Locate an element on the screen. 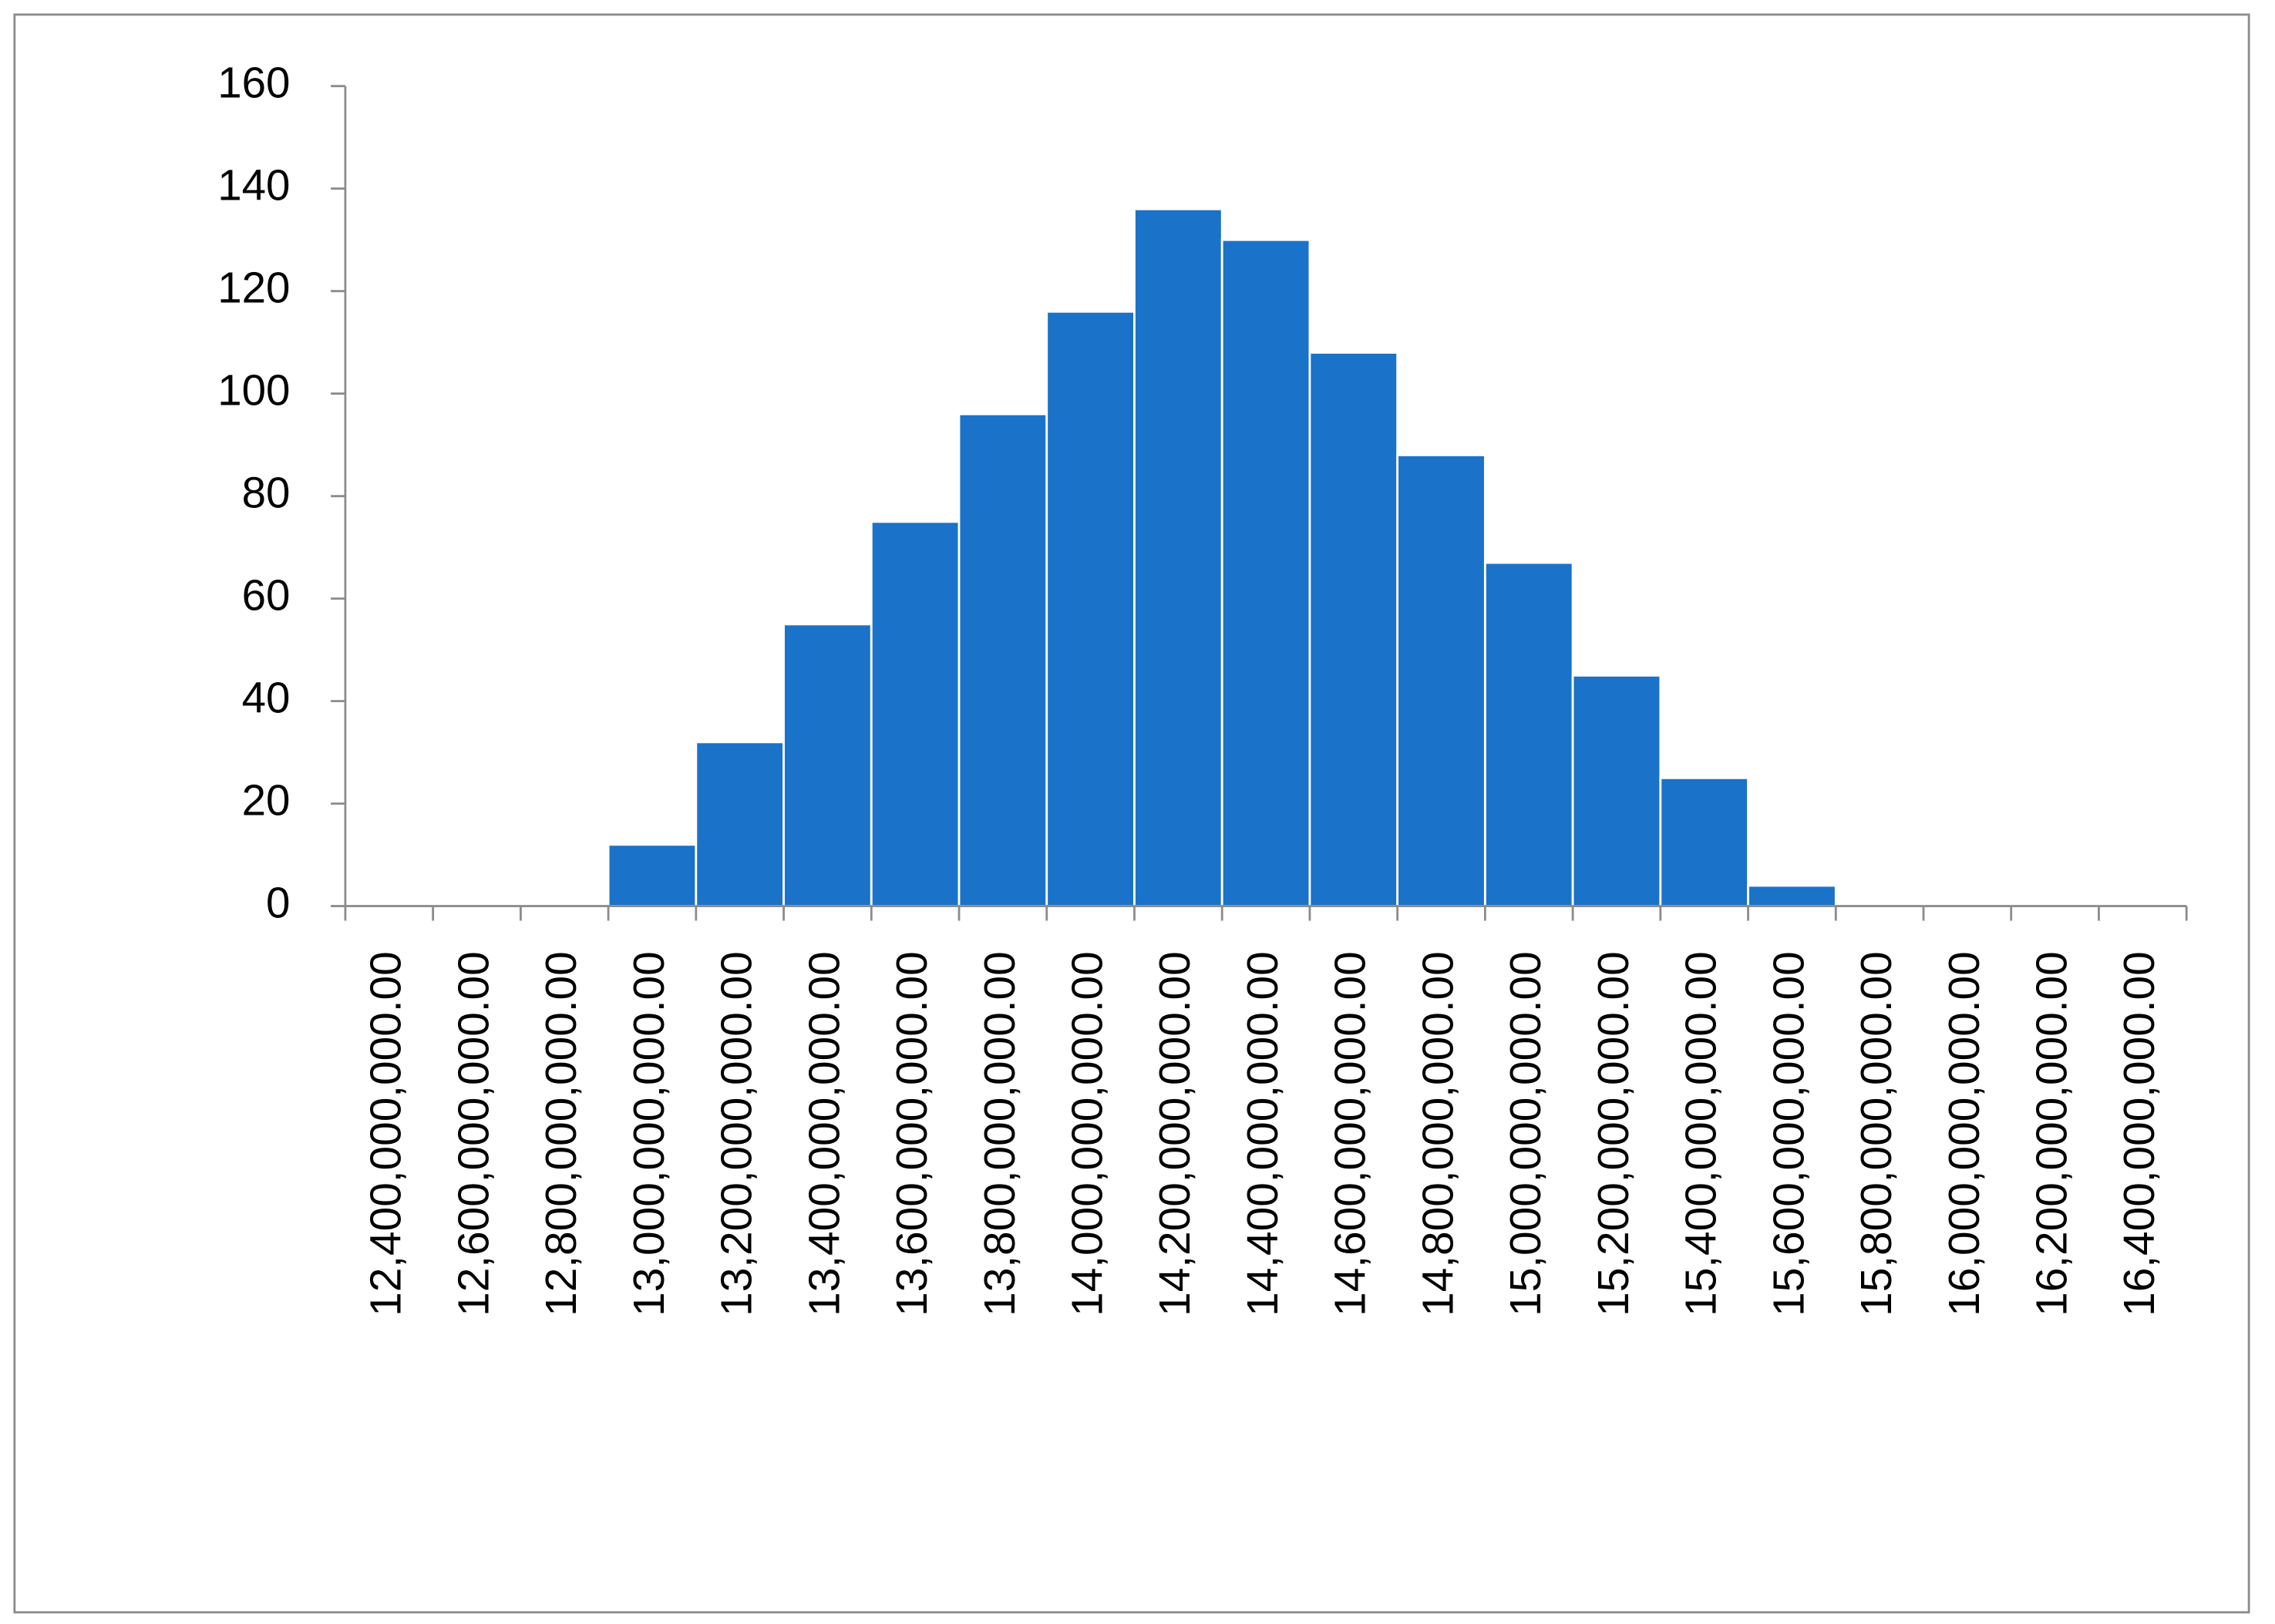 The height and width of the screenshot is (1624, 2275). x-tick-label: 16,400,000,000.00 is located at coordinates (2139, 1133).